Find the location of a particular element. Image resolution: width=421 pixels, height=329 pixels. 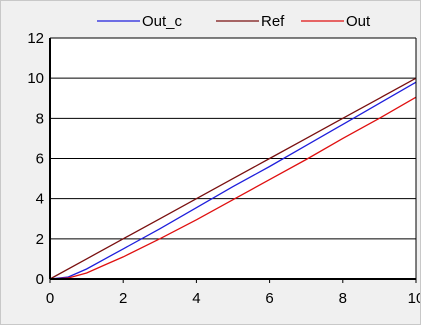

legend-label-ref: Ref is located at coordinates (273, 21).